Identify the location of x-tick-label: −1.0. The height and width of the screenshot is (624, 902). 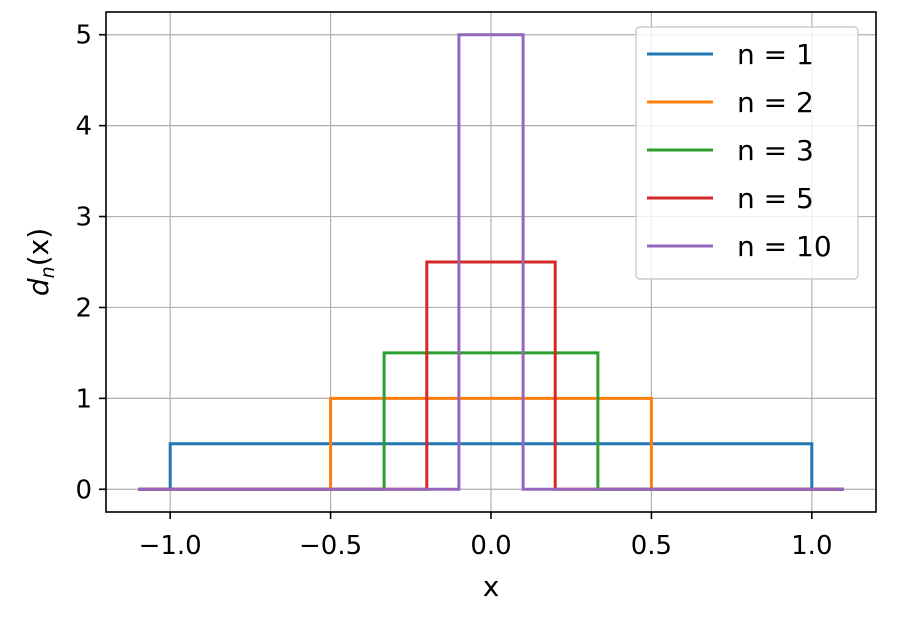
(170, 546).